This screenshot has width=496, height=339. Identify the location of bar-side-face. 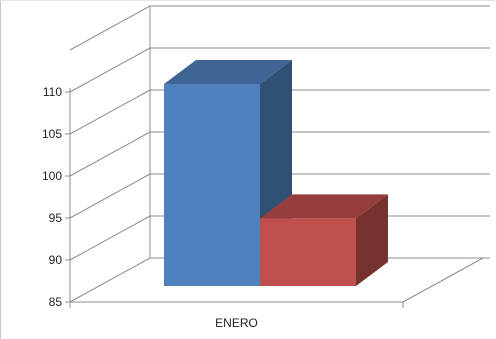
(372, 240).